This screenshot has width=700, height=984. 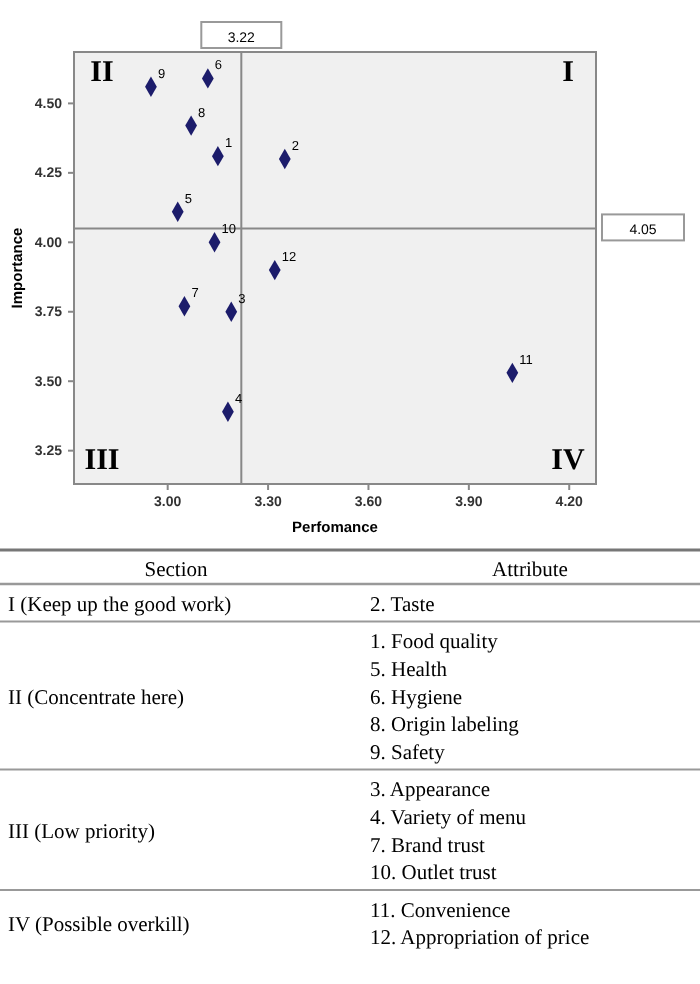 What do you see at coordinates (403, 605) in the screenshot?
I see `text: 2. Taste` at bounding box center [403, 605].